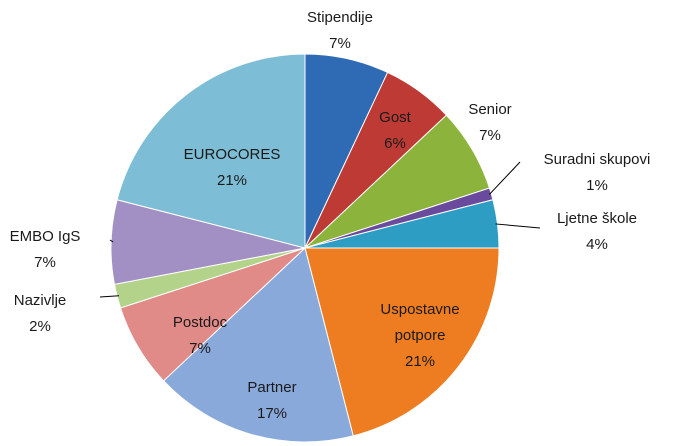 The image size is (673, 446). I want to click on slice-label: Suradni skupovi, so click(597, 159).